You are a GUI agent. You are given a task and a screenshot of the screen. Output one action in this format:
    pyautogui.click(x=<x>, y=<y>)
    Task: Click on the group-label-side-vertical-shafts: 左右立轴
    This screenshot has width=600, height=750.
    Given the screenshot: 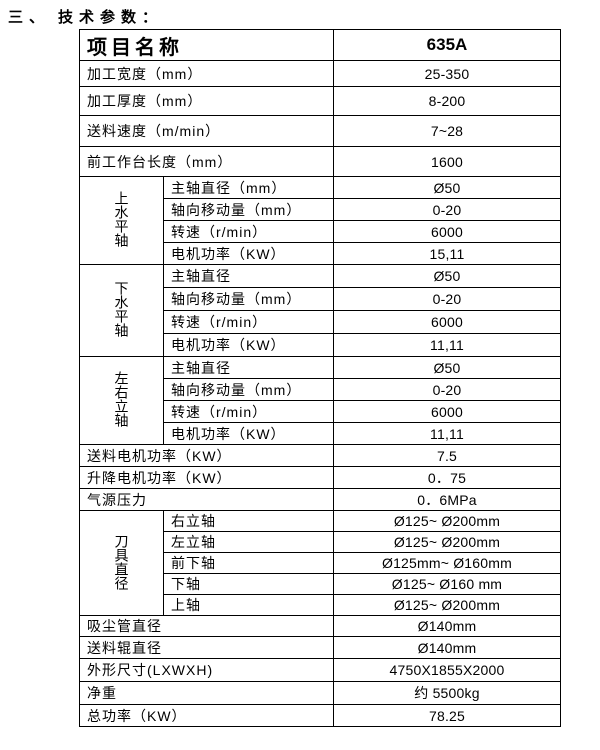 What is the action you would take?
    pyautogui.click(x=121, y=400)
    